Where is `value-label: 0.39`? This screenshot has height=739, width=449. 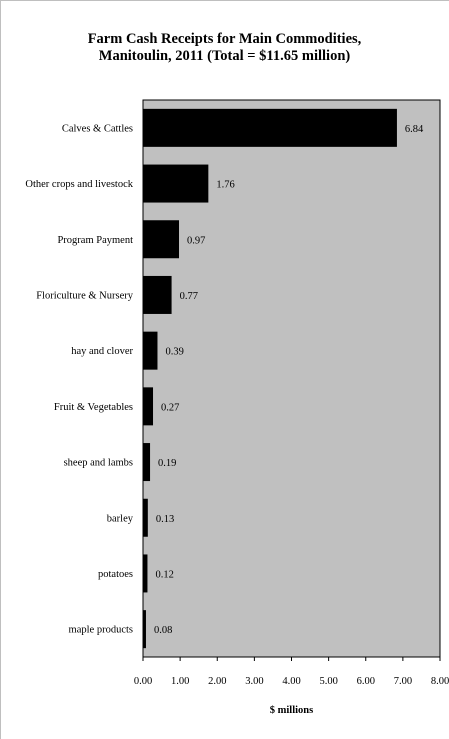
value-label: 0.39 is located at coordinates (174, 352).